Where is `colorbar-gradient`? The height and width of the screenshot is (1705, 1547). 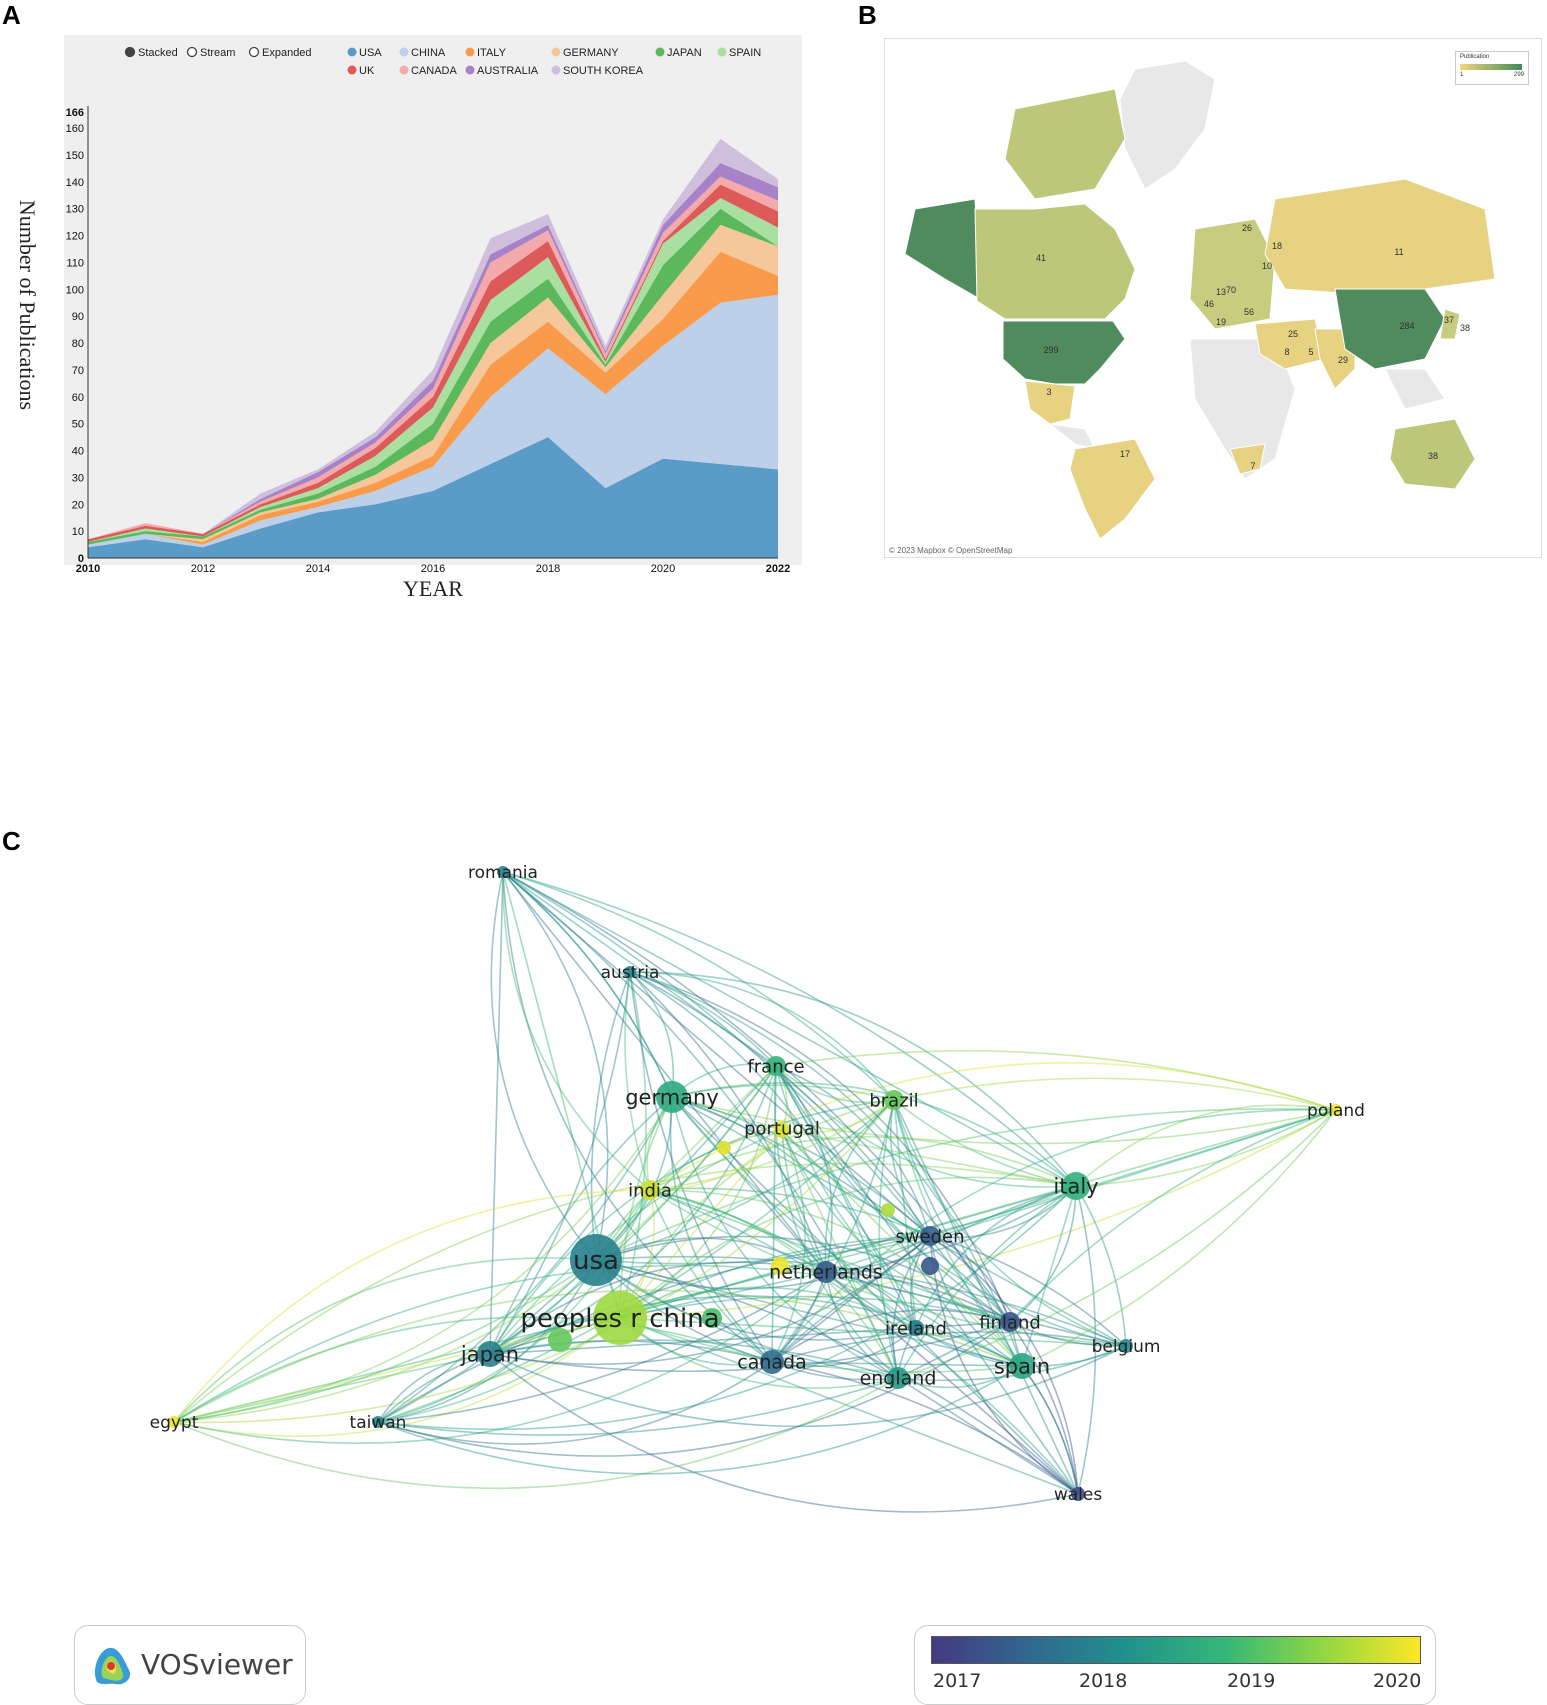 colorbar-gradient is located at coordinates (1176, 1650).